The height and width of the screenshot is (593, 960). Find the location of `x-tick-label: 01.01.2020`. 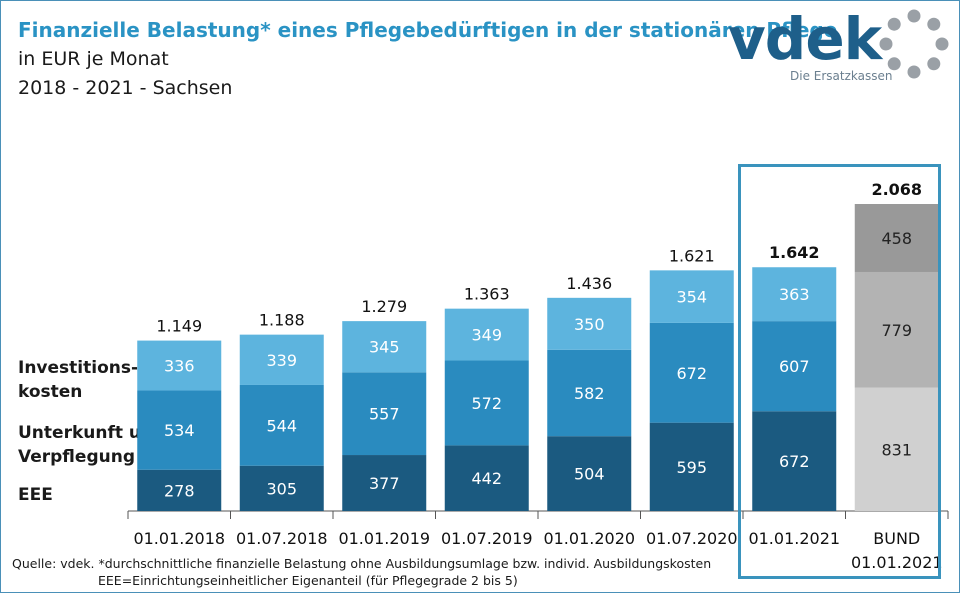

x-tick-label: 01.01.2020 is located at coordinates (589, 538).